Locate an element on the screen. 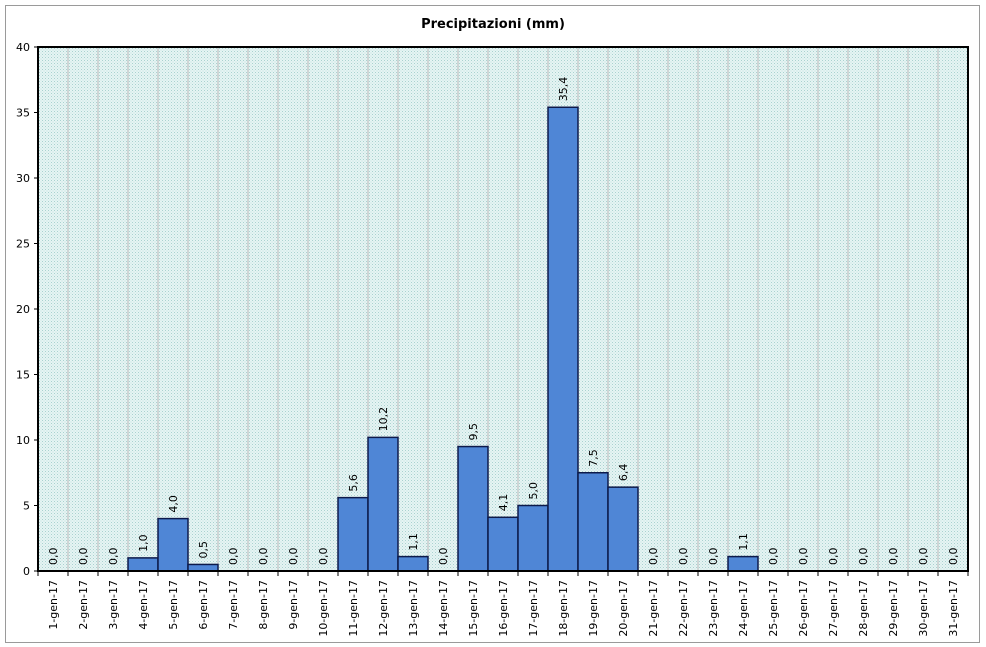  x-tick-label: 19-gen-17 is located at coordinates (593, 608).